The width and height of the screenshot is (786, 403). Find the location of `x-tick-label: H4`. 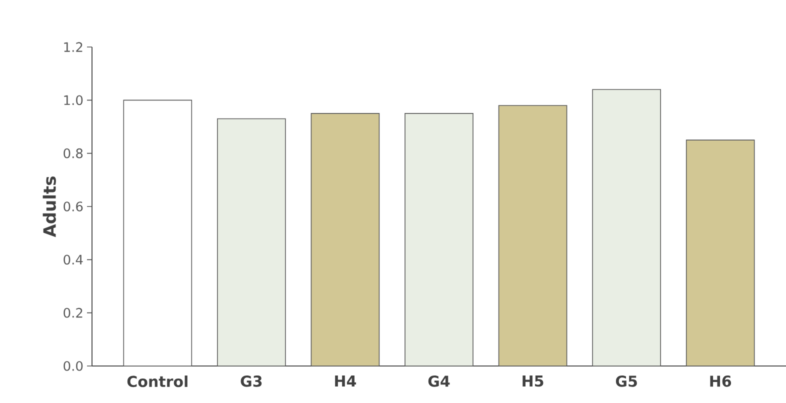

x-tick-label: H4 is located at coordinates (345, 381).